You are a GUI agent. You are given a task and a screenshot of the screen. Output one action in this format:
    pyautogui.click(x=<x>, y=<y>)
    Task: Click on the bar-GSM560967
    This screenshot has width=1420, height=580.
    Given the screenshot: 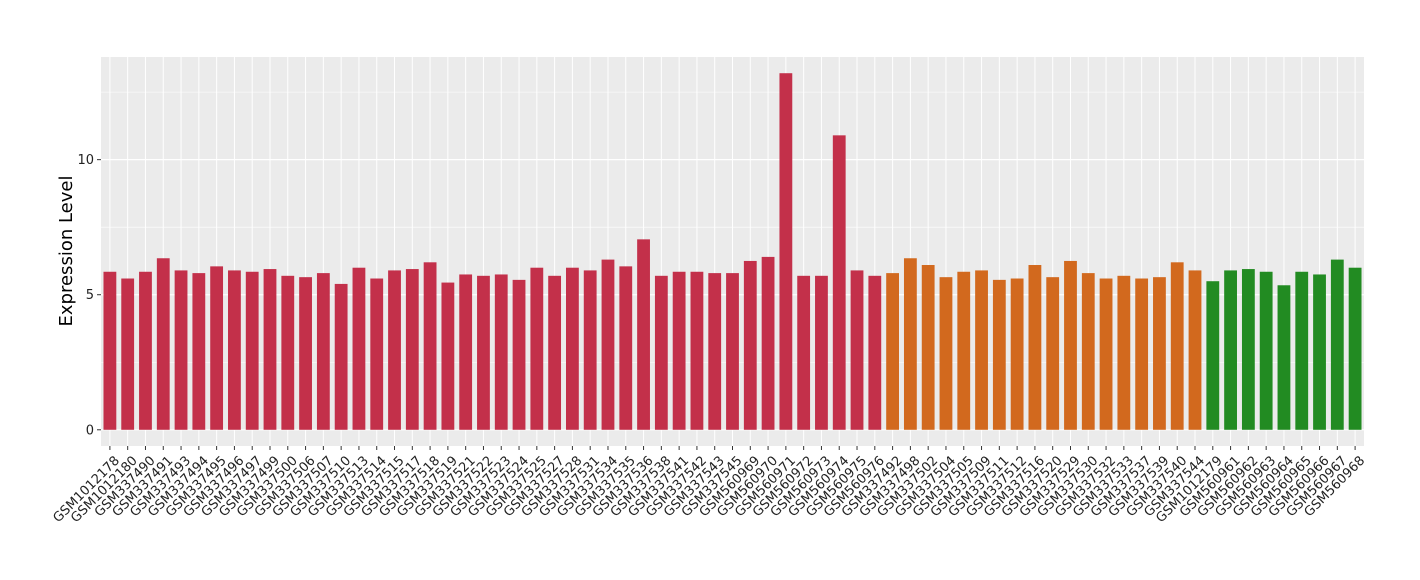 What is the action you would take?
    pyautogui.click(x=1337, y=344)
    